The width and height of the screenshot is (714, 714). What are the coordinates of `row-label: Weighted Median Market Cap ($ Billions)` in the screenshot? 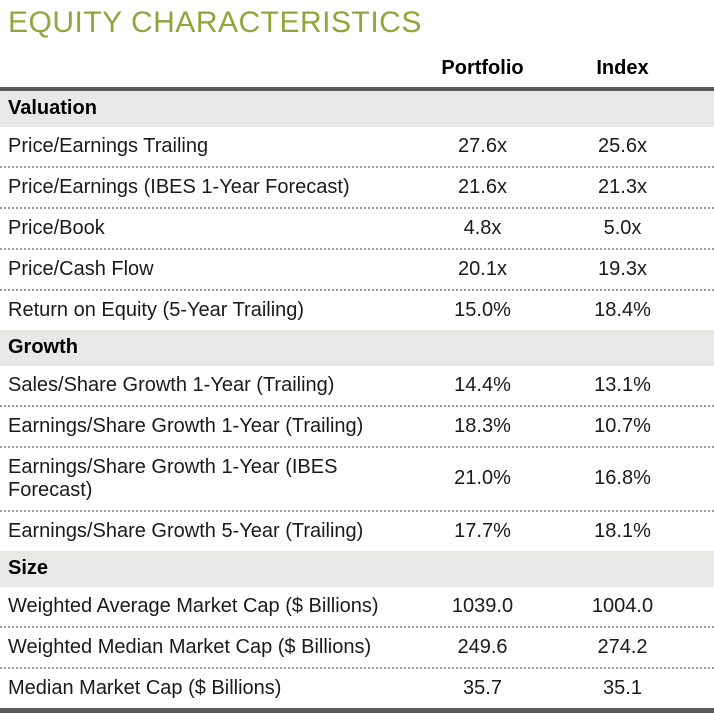 It's located at (190, 646).